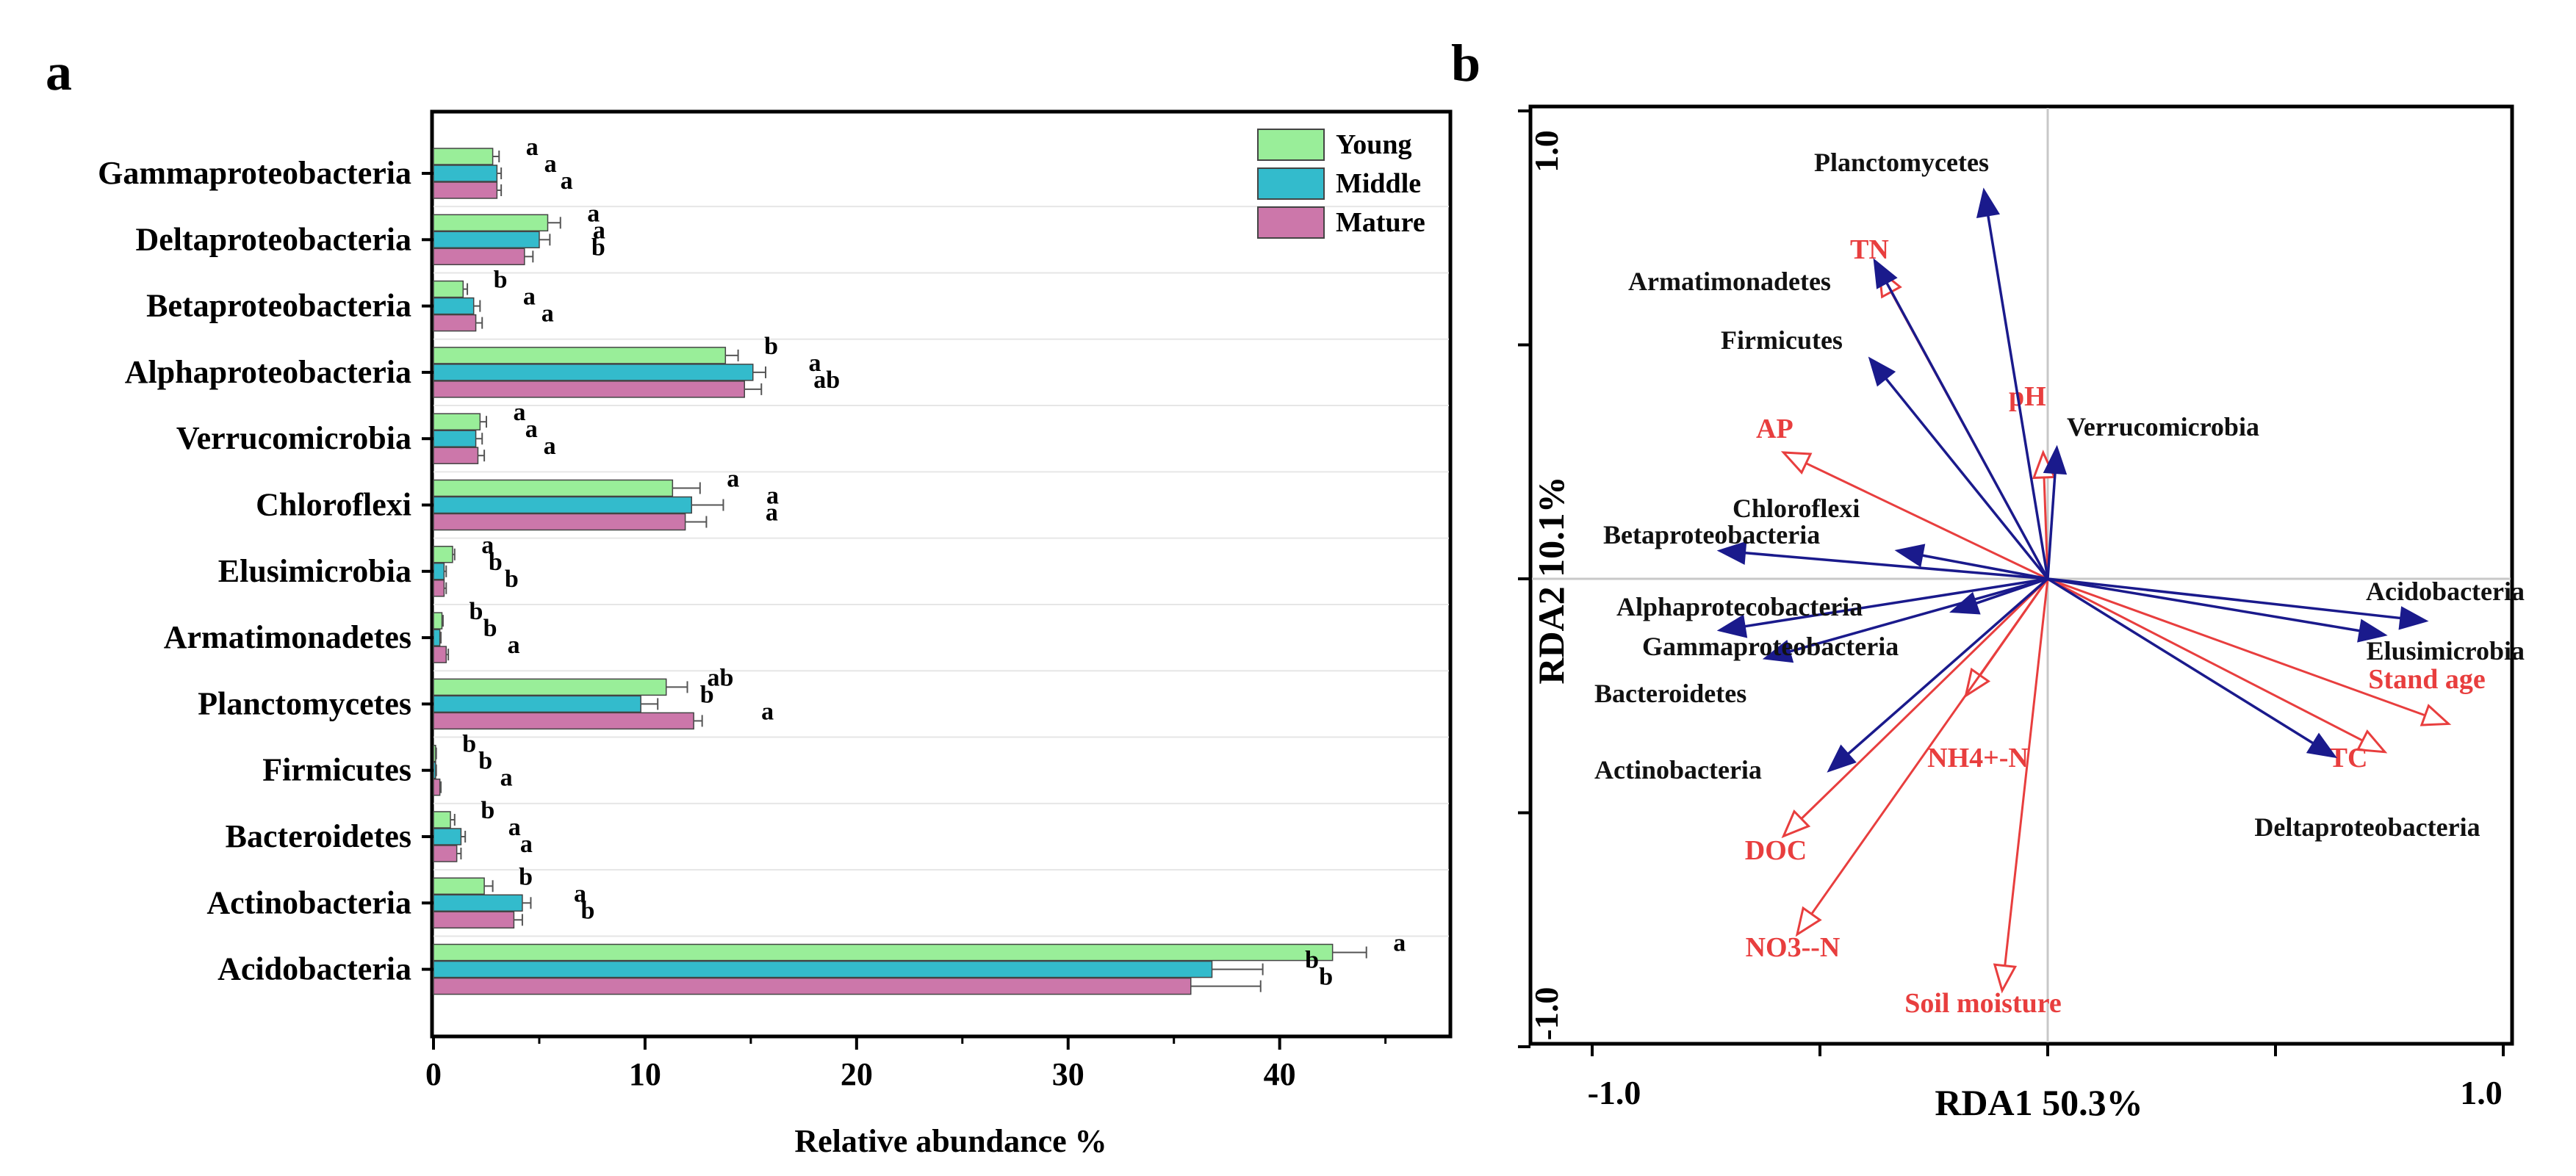 This screenshot has width=2576, height=1176. What do you see at coordinates (2481, 1092) in the screenshot?
I see `x-tick-label: 1.0` at bounding box center [2481, 1092].